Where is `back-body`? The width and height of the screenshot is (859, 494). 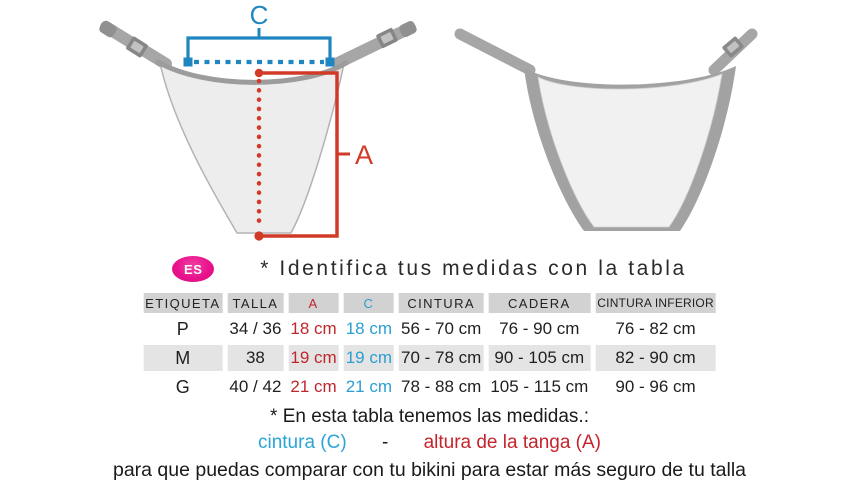
back-body is located at coordinates (630, 150).